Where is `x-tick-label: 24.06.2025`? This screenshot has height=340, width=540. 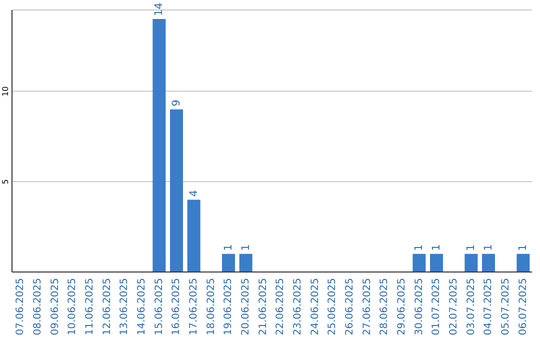 x-tick-label: 24.06.2025 is located at coordinates (315, 307).